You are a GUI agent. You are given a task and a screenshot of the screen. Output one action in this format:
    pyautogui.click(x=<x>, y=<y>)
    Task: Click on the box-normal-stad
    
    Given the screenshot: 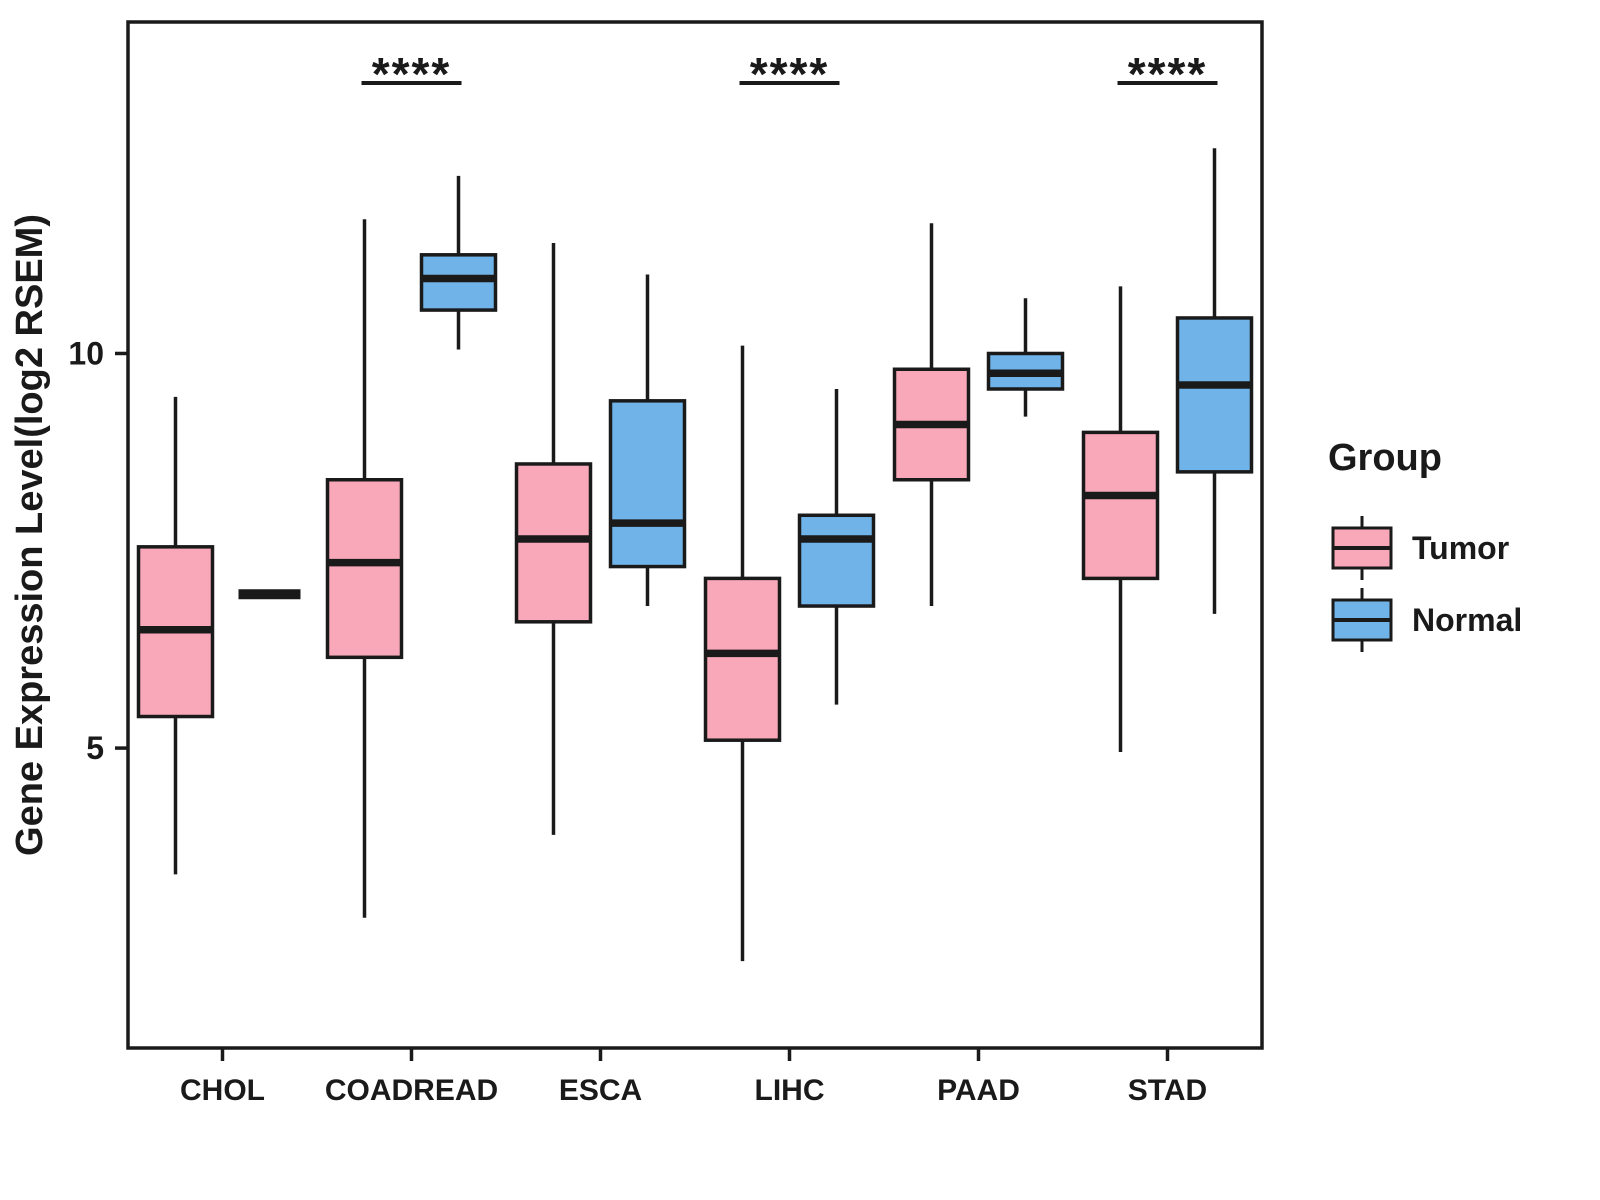 What is the action you would take?
    pyautogui.click(x=1214, y=395)
    